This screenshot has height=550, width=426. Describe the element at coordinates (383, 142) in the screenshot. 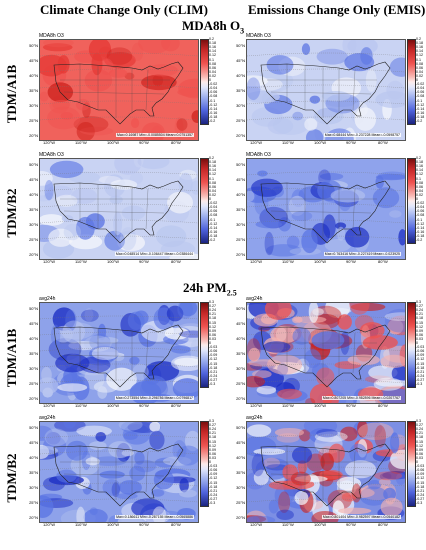

I see `longitude-label: 80°W` at that location.